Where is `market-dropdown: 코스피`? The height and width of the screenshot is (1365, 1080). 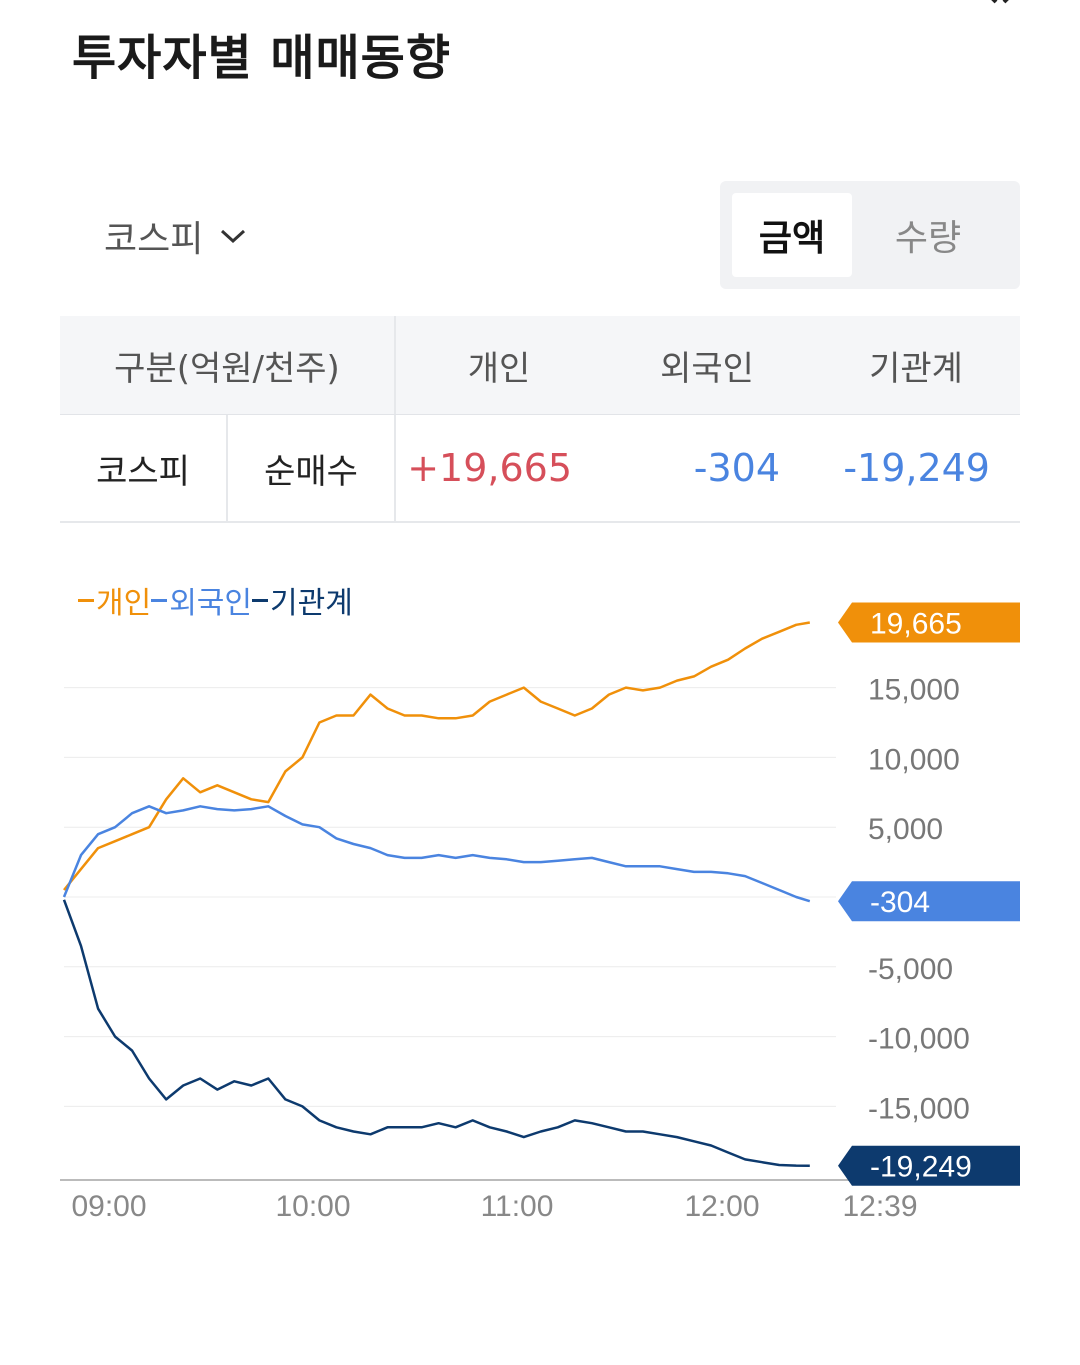
market-dropdown: 코스피 is located at coordinates (175, 236).